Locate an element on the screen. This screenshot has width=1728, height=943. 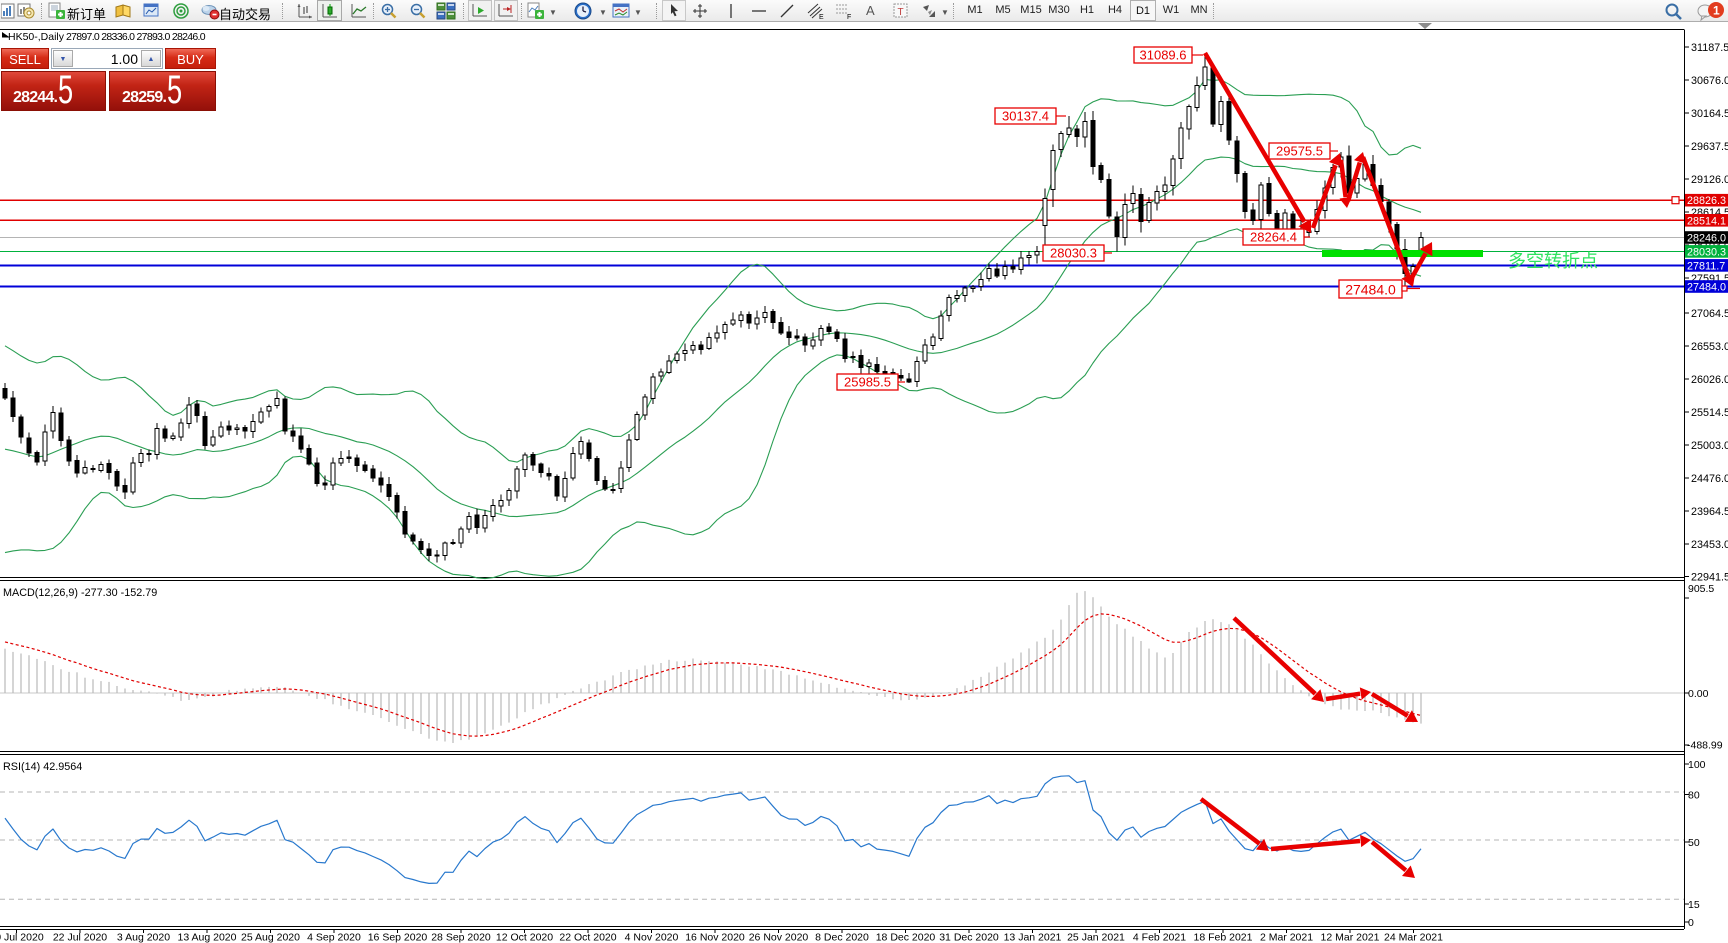
svg-text: E is located at coordinates (821, 17).